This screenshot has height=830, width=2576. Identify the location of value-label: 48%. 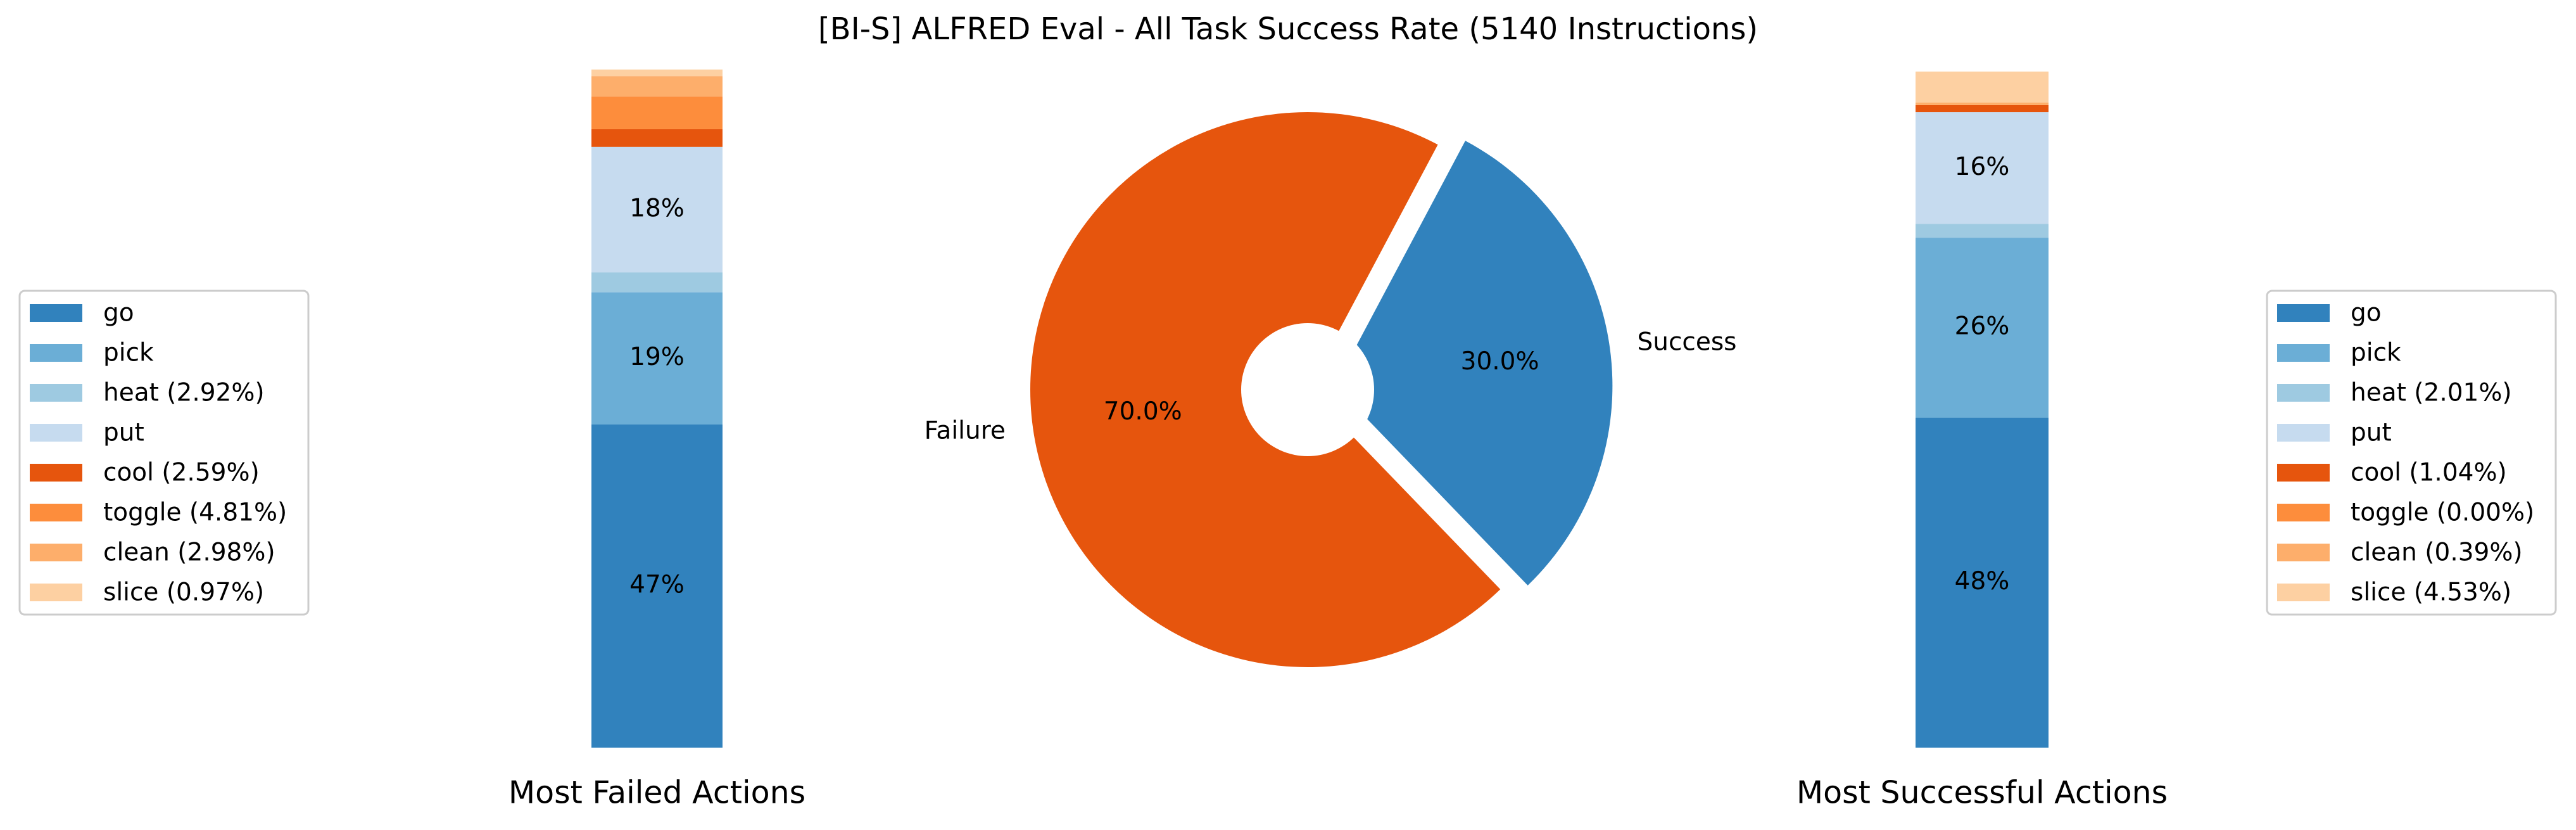
(1982, 581).